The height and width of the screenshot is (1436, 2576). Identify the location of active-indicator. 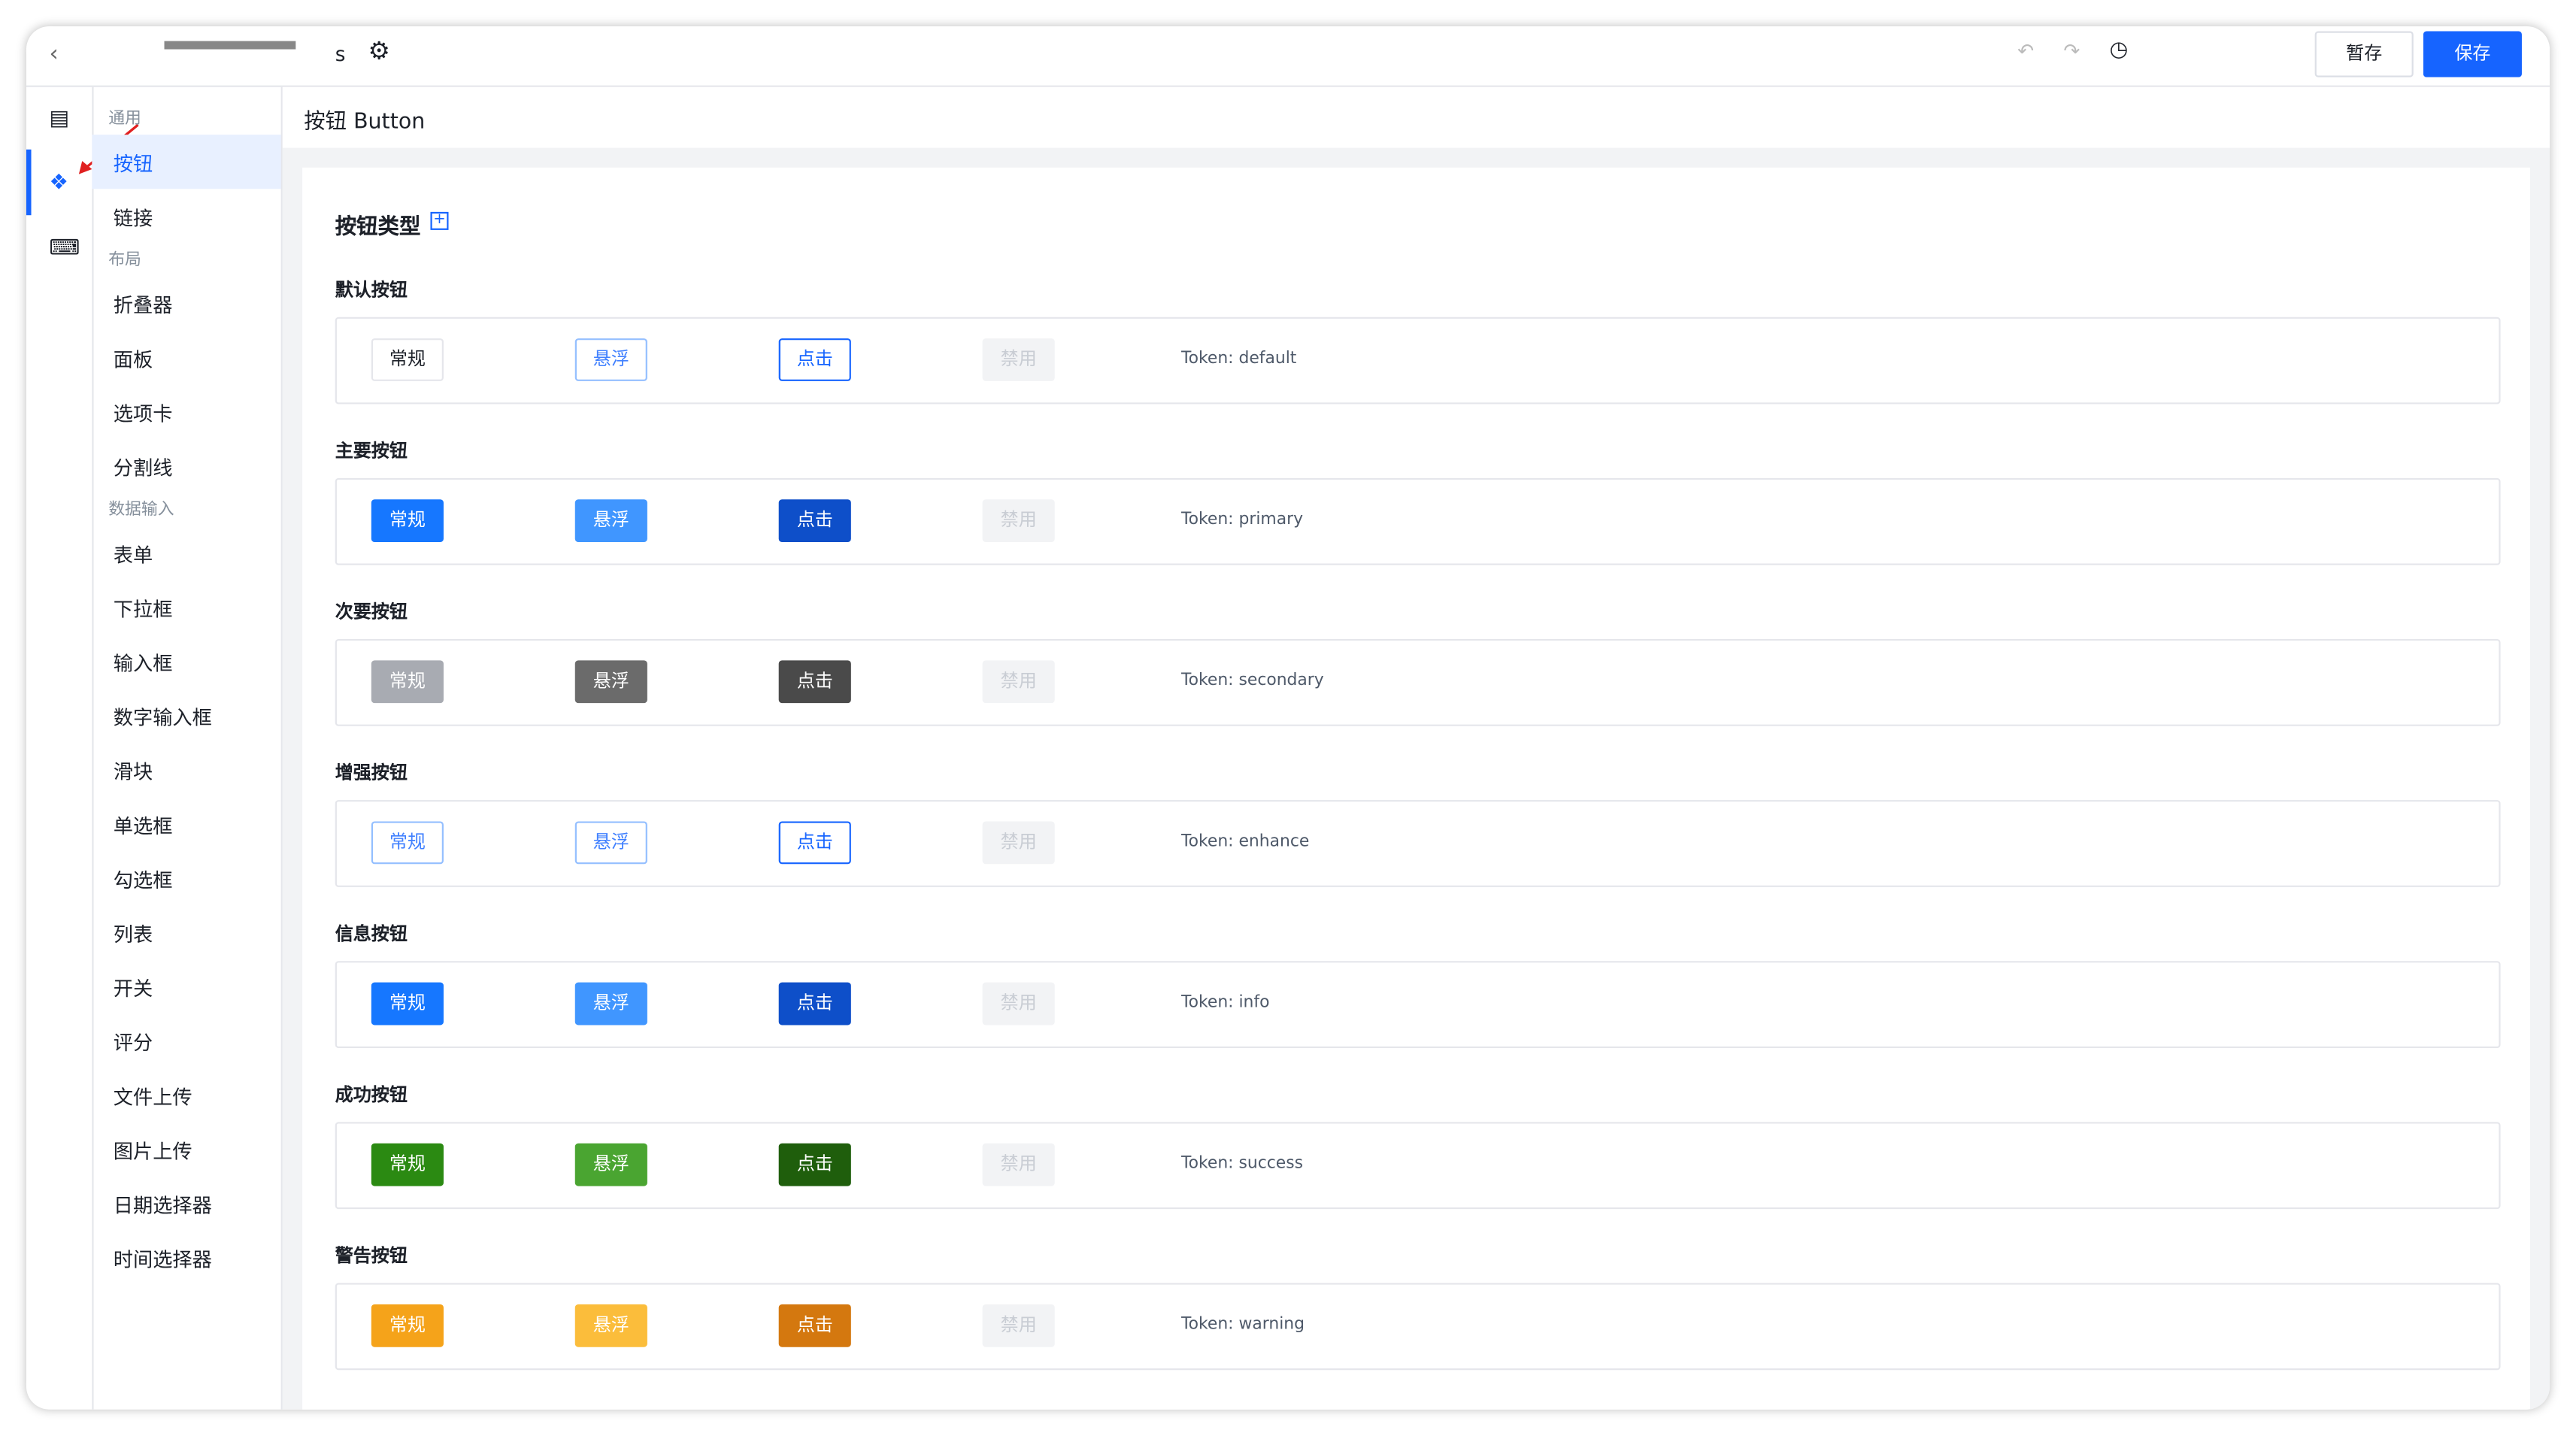
(29, 182).